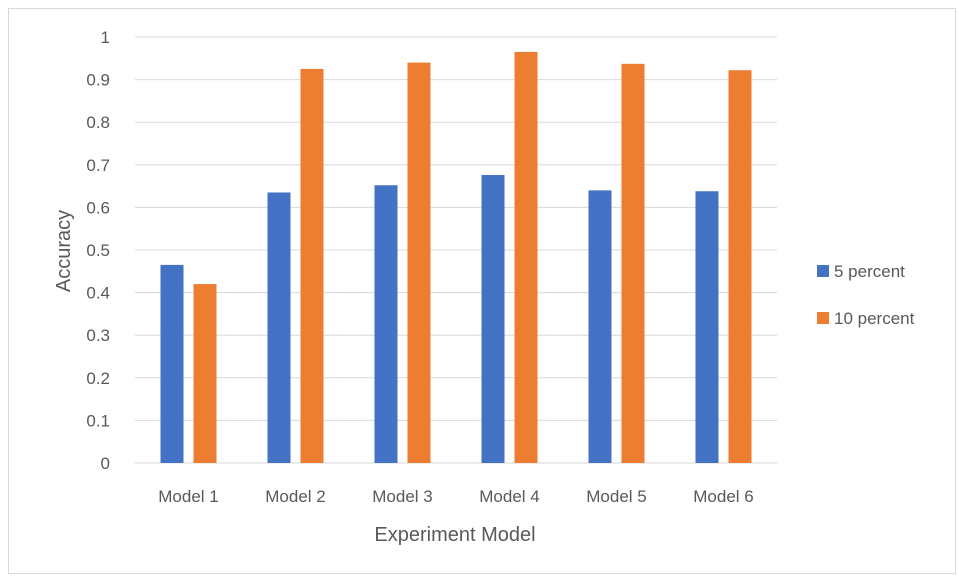 Image resolution: width=959 pixels, height=578 pixels. What do you see at coordinates (98, 122) in the screenshot?
I see `y-tick-label: 0.8` at bounding box center [98, 122].